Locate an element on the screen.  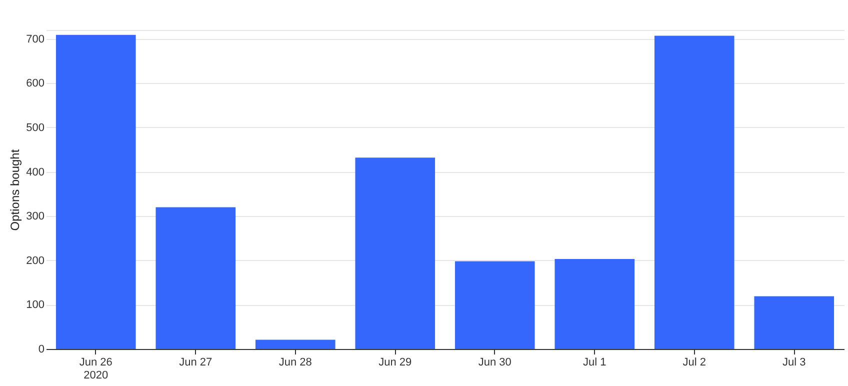
y-tick-label: 200 is located at coordinates (35, 260).